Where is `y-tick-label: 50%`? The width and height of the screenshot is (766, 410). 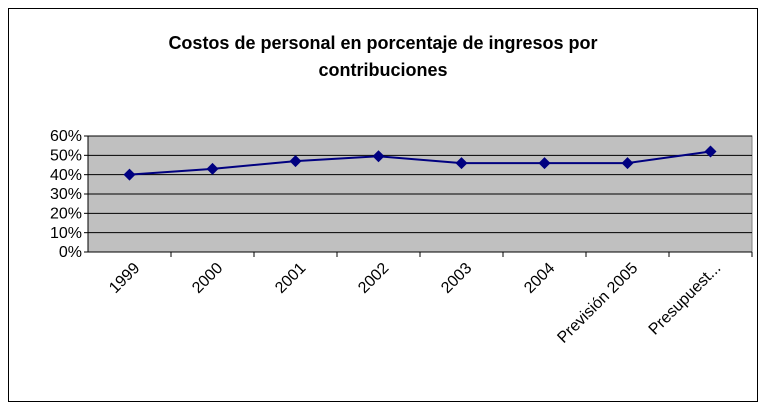 y-tick-label: 50% is located at coordinates (66, 156).